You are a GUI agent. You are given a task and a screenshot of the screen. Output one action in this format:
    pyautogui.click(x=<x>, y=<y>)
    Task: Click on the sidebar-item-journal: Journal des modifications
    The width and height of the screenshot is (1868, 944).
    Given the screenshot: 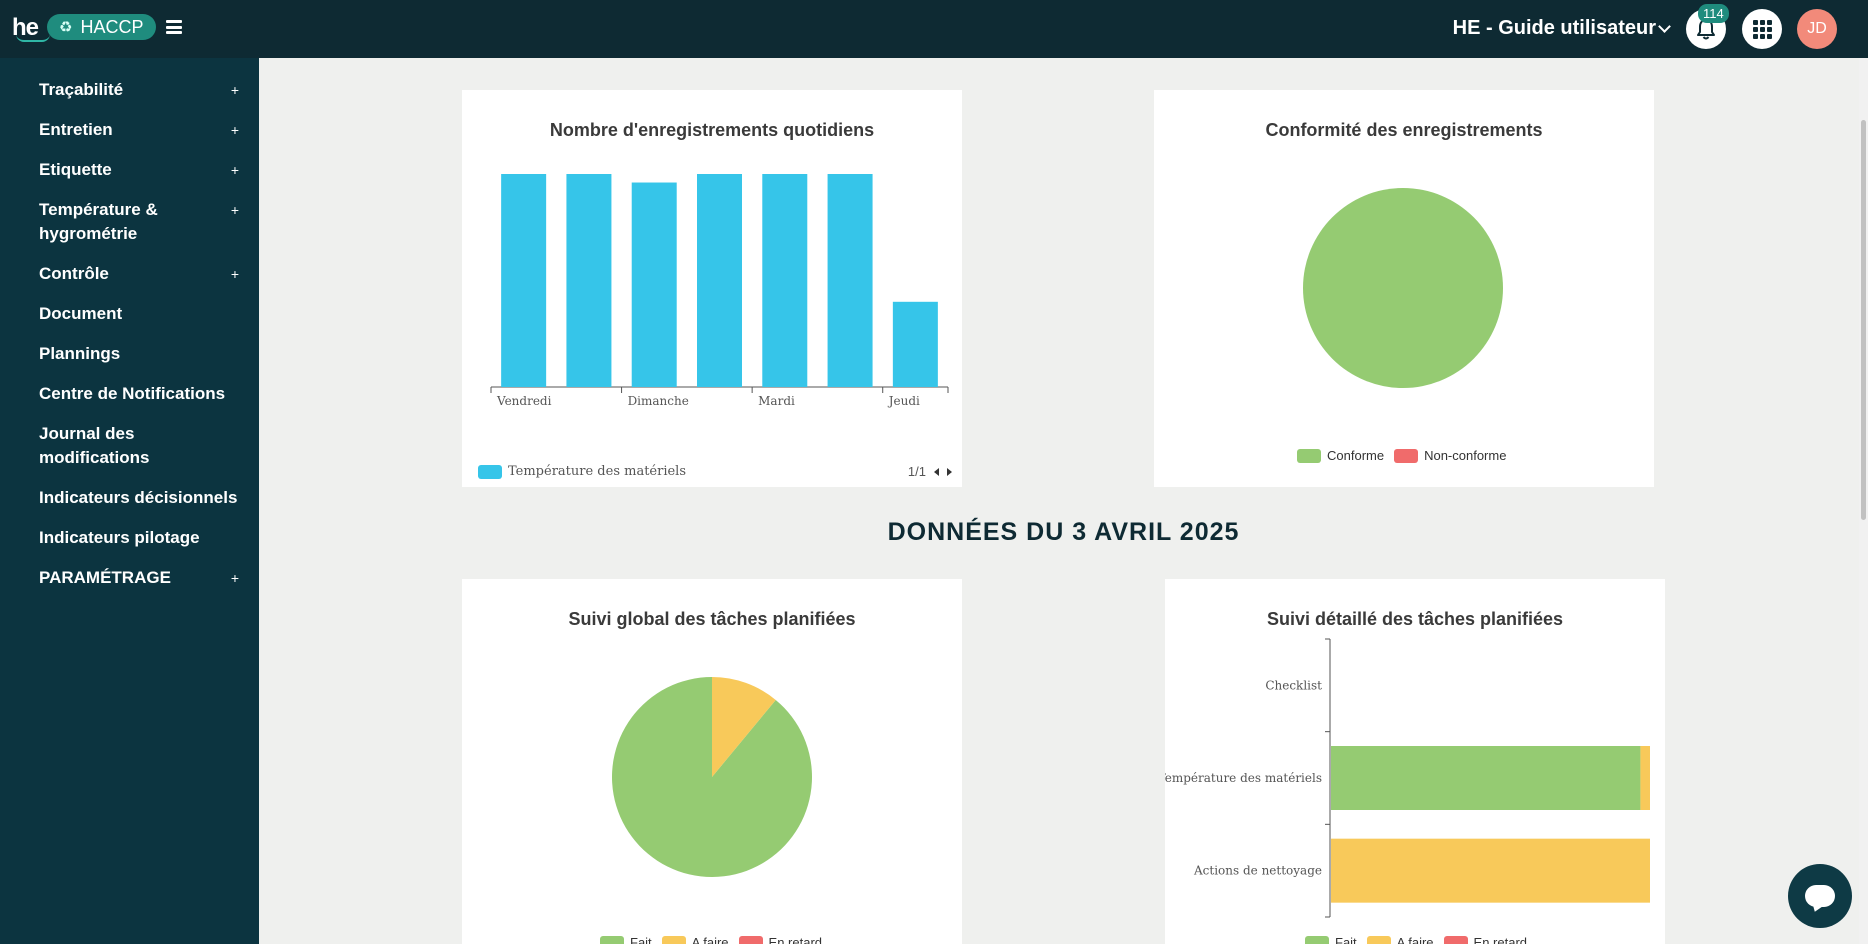 What is the action you would take?
    pyautogui.click(x=139, y=446)
    